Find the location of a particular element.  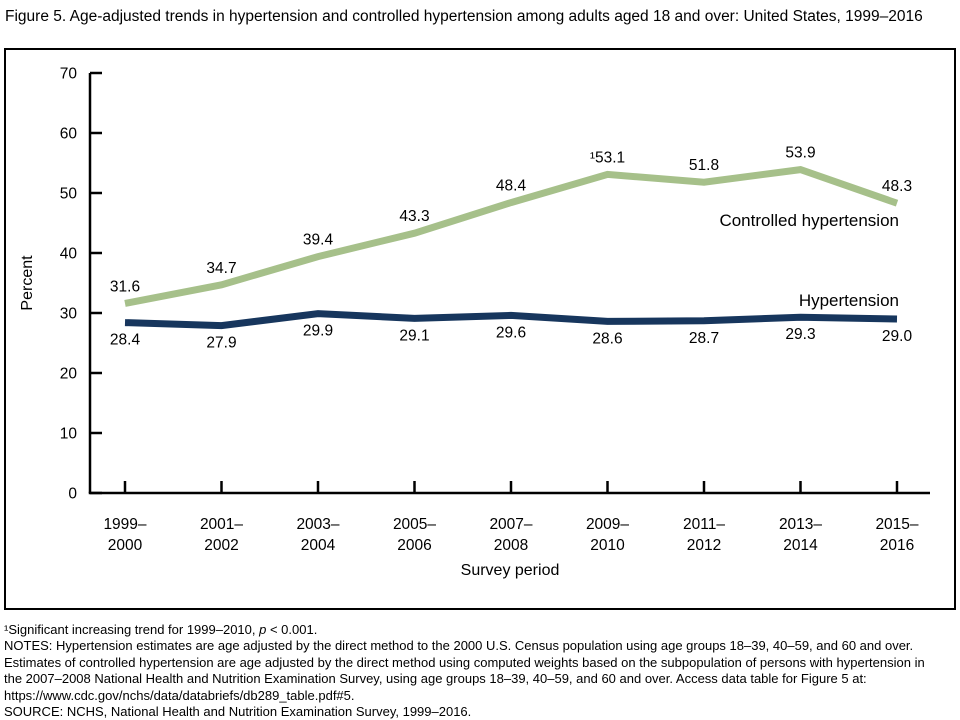

y-axis-title: Percent is located at coordinates (27, 283).